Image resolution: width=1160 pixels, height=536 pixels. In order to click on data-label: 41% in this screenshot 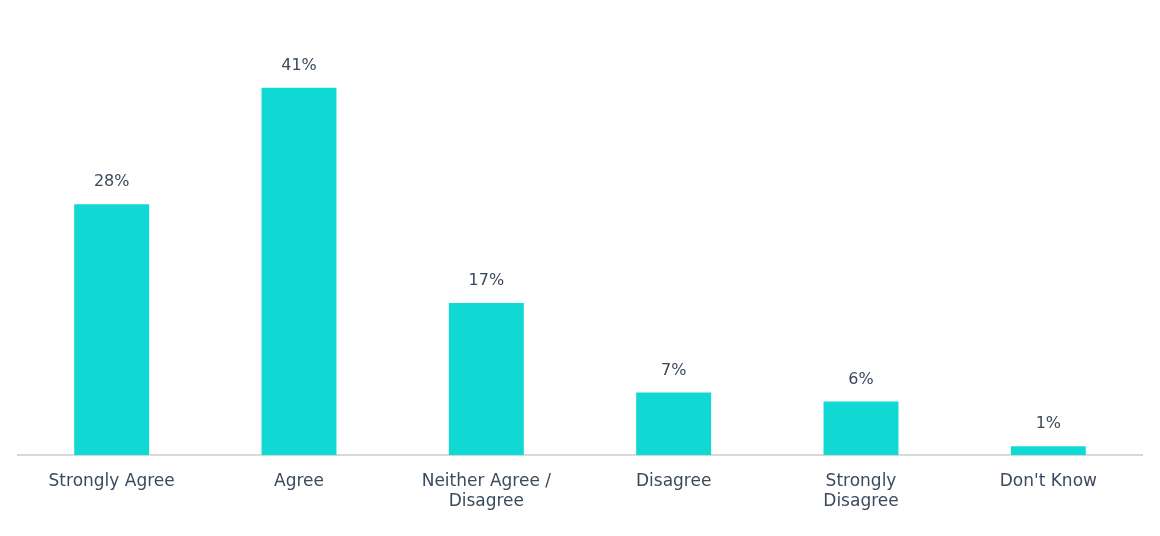, I will do `click(299, 64)`.